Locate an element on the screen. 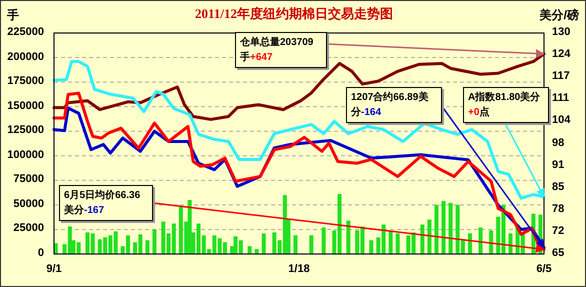 This screenshot has width=586, height=287. y-tick-label: 150000 is located at coordinates (25, 106).